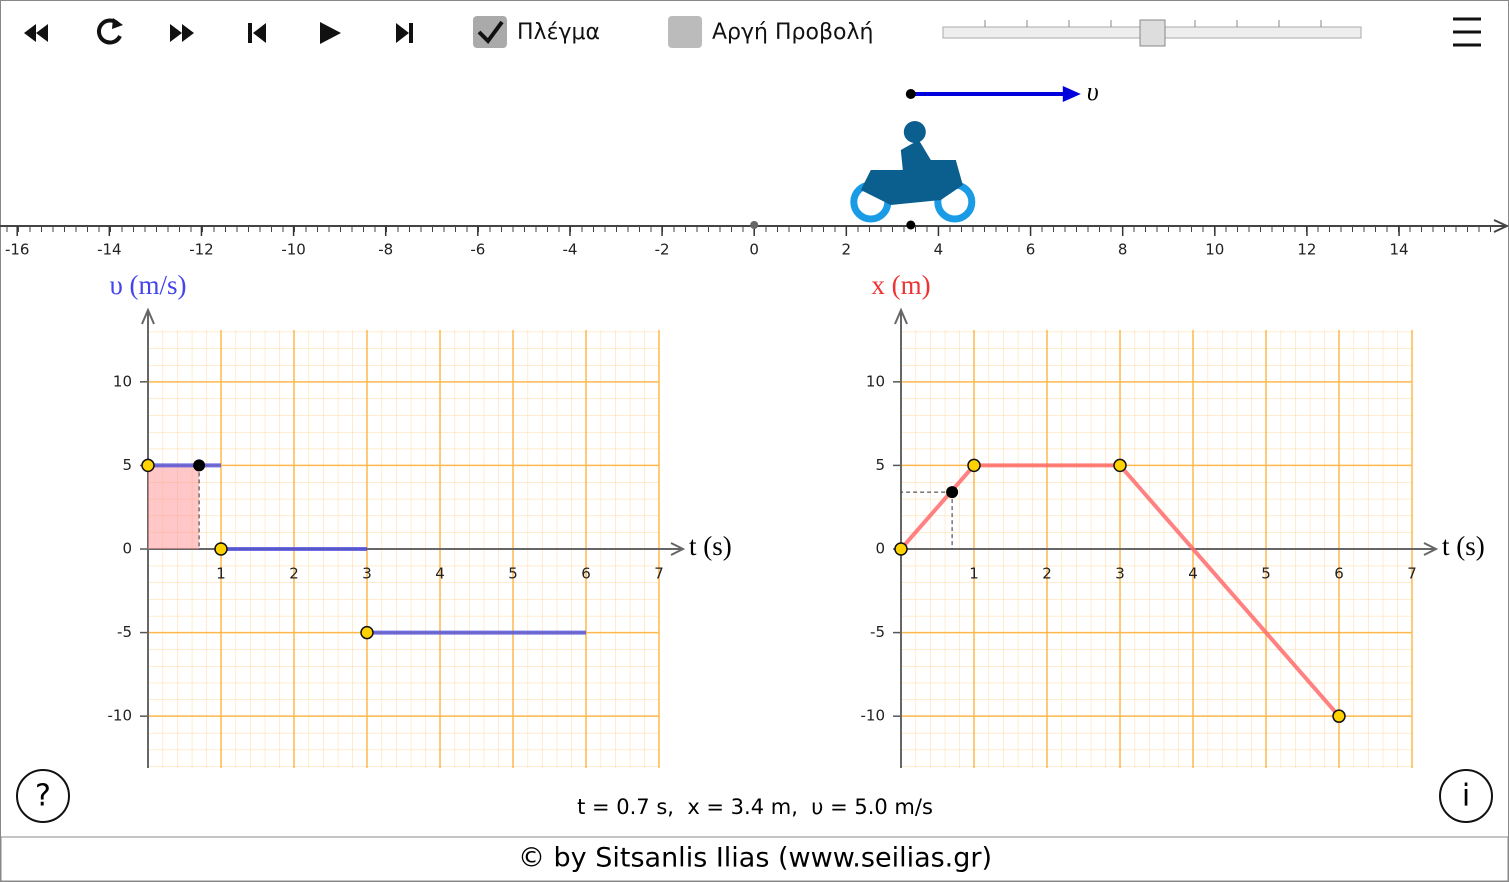  Describe the element at coordinates (558, 32) in the screenshot. I see `grid-label: Πλέγμα` at that location.